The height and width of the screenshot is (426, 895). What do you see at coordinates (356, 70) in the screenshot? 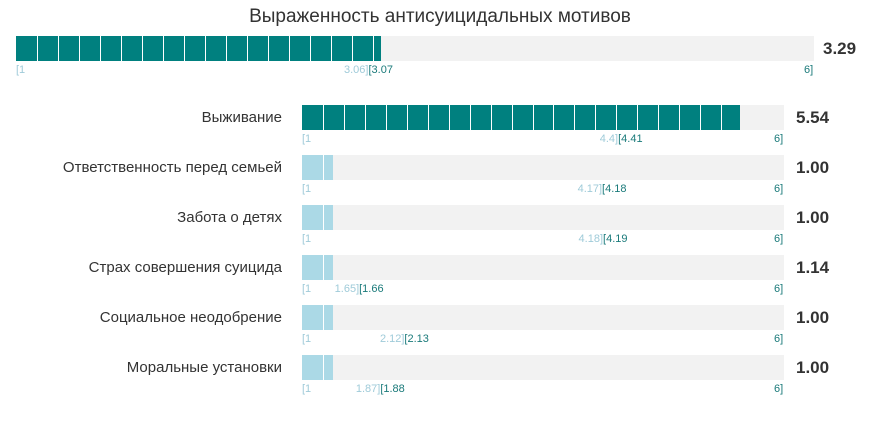
I see `total-threshold-lo: 3.06]` at bounding box center [356, 70].